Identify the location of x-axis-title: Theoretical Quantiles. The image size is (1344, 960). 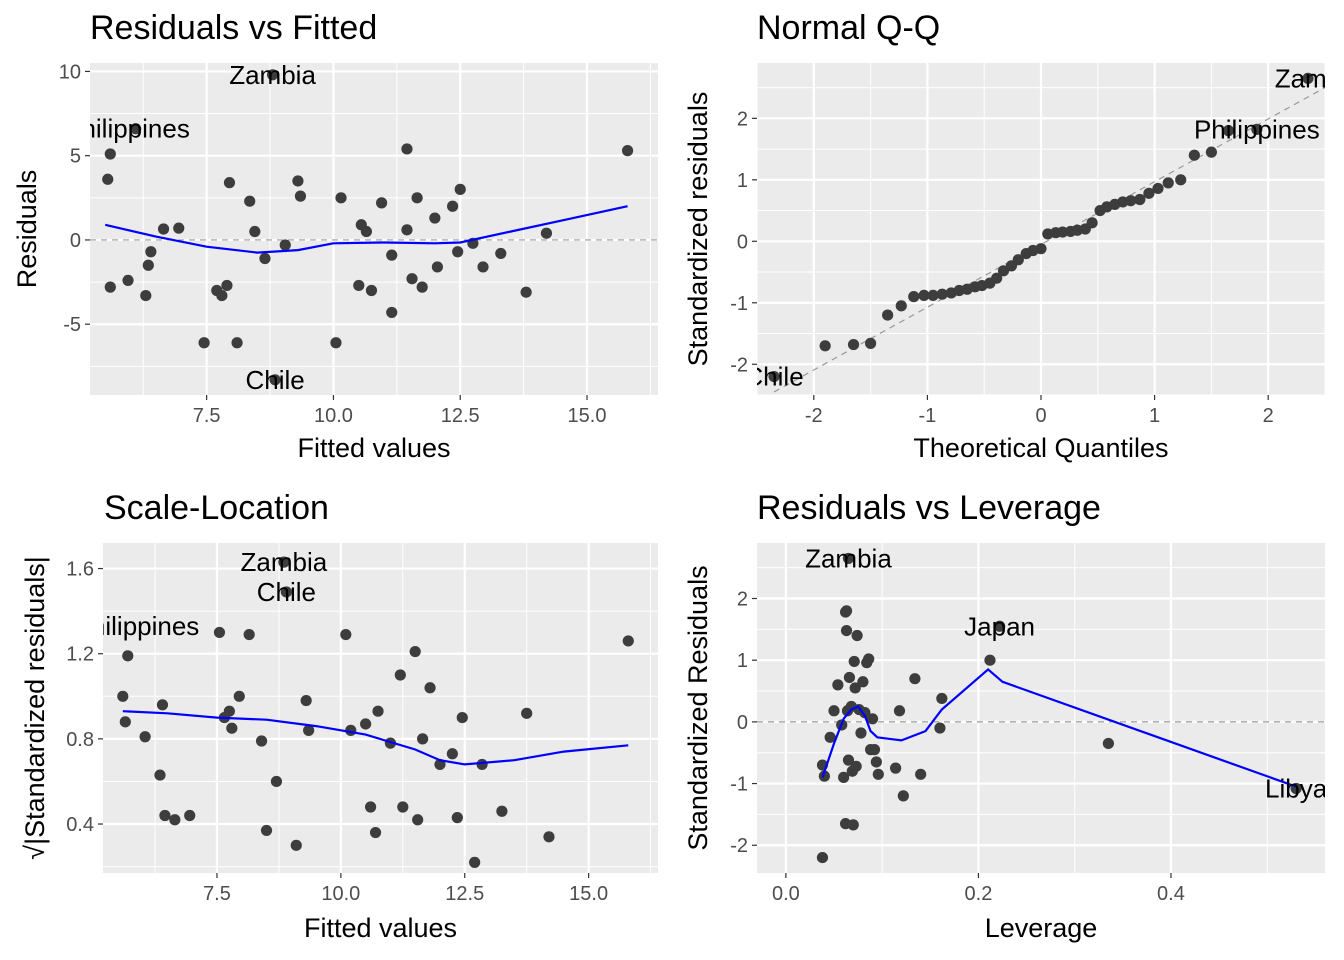
(1040, 448).